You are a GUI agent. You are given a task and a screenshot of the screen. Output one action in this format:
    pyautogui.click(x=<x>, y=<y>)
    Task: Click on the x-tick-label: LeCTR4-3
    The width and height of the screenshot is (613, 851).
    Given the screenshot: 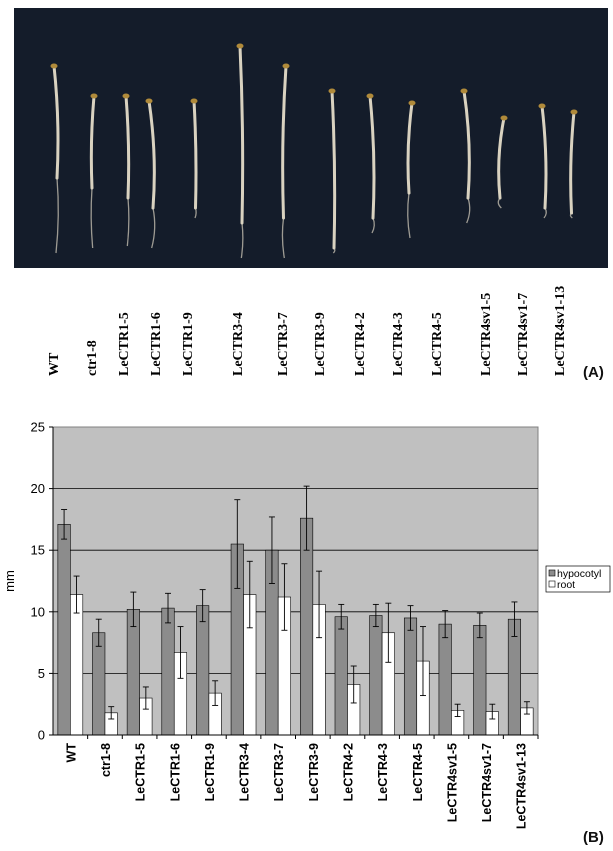 What is the action you would take?
    pyautogui.click(x=383, y=772)
    